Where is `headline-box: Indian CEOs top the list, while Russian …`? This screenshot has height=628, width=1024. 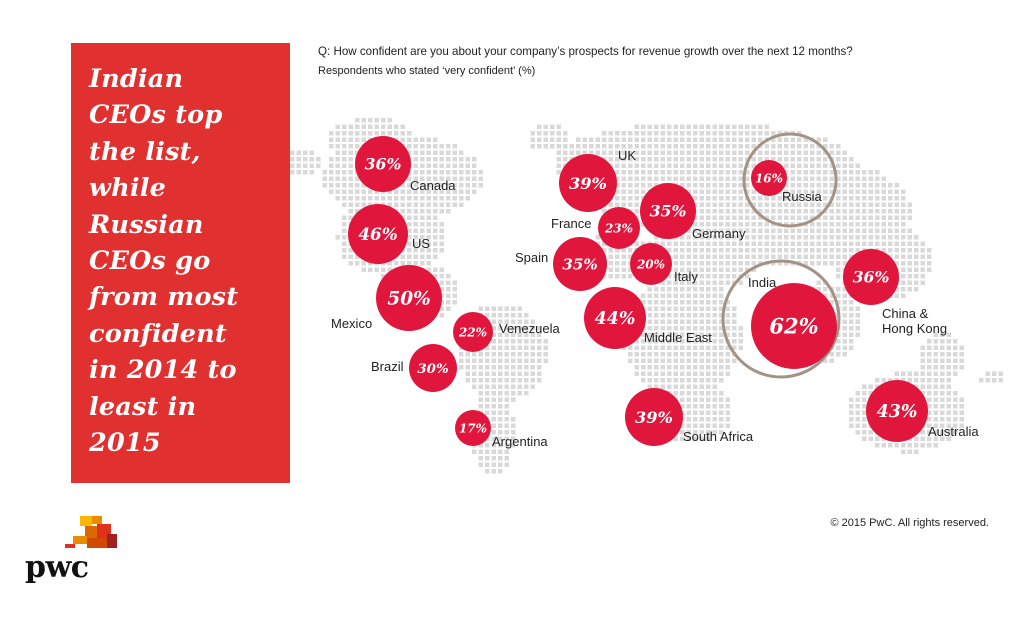 headline-box: Indian CEOs top the list, while Russian … is located at coordinates (180, 263).